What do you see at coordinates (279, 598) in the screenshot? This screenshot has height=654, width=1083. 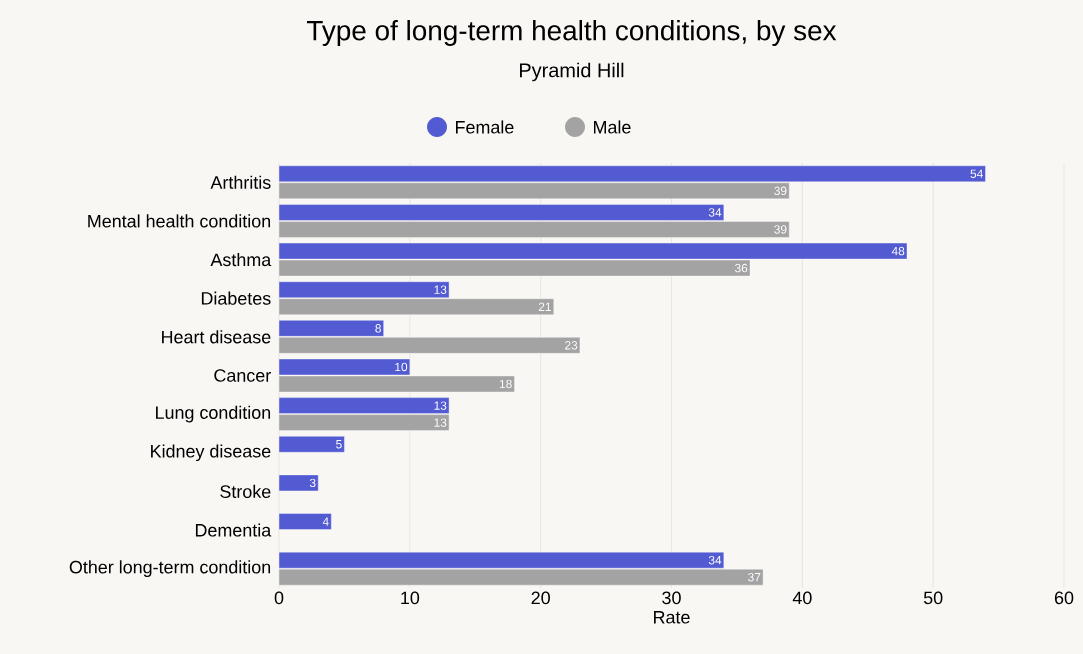 I see `x-tick-label: 0` at bounding box center [279, 598].